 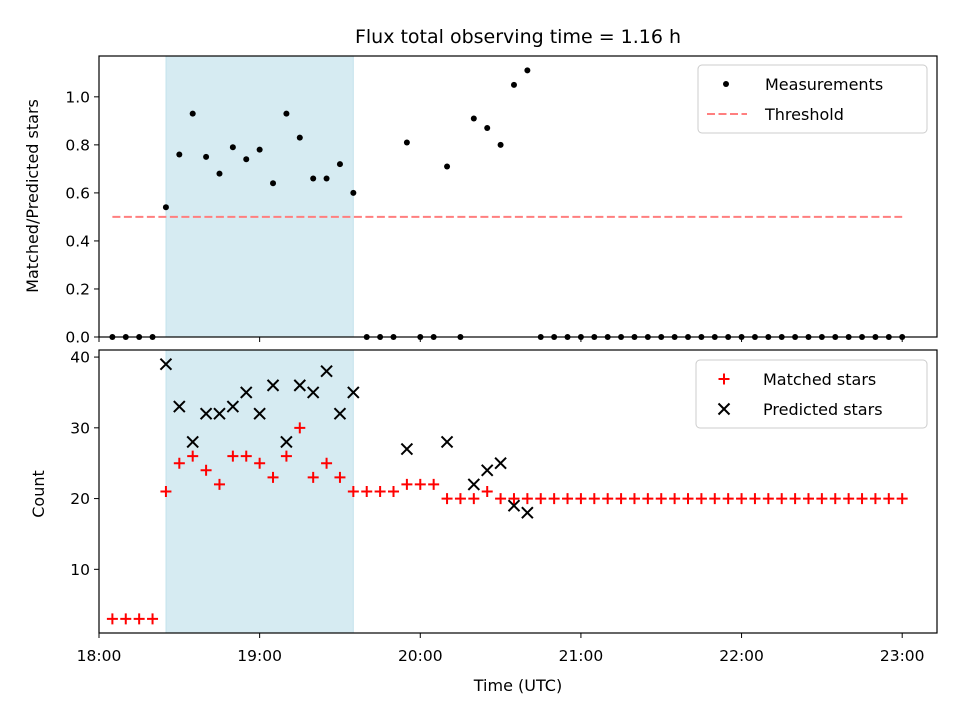 I want to click on chart-title: Flux total observing time = 1.16 h, so click(x=518, y=37).